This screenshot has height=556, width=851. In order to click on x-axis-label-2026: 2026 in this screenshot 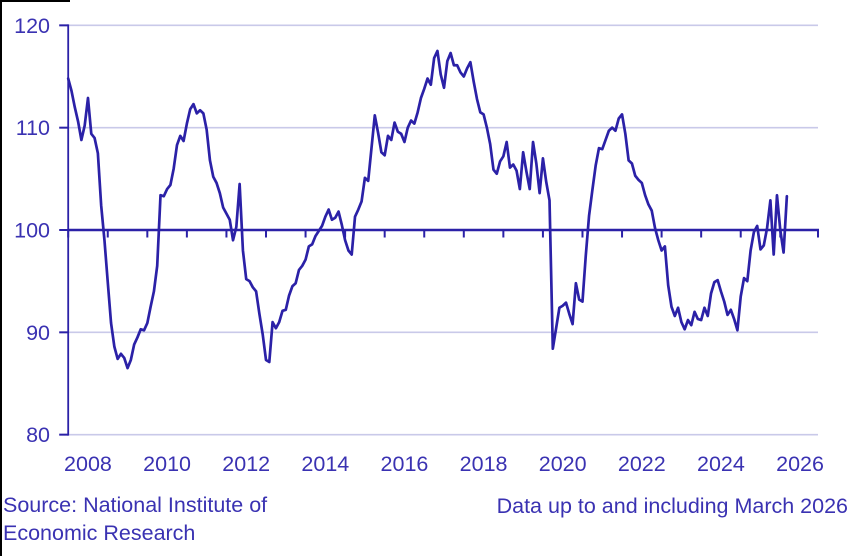, I will do `click(800, 464)`.